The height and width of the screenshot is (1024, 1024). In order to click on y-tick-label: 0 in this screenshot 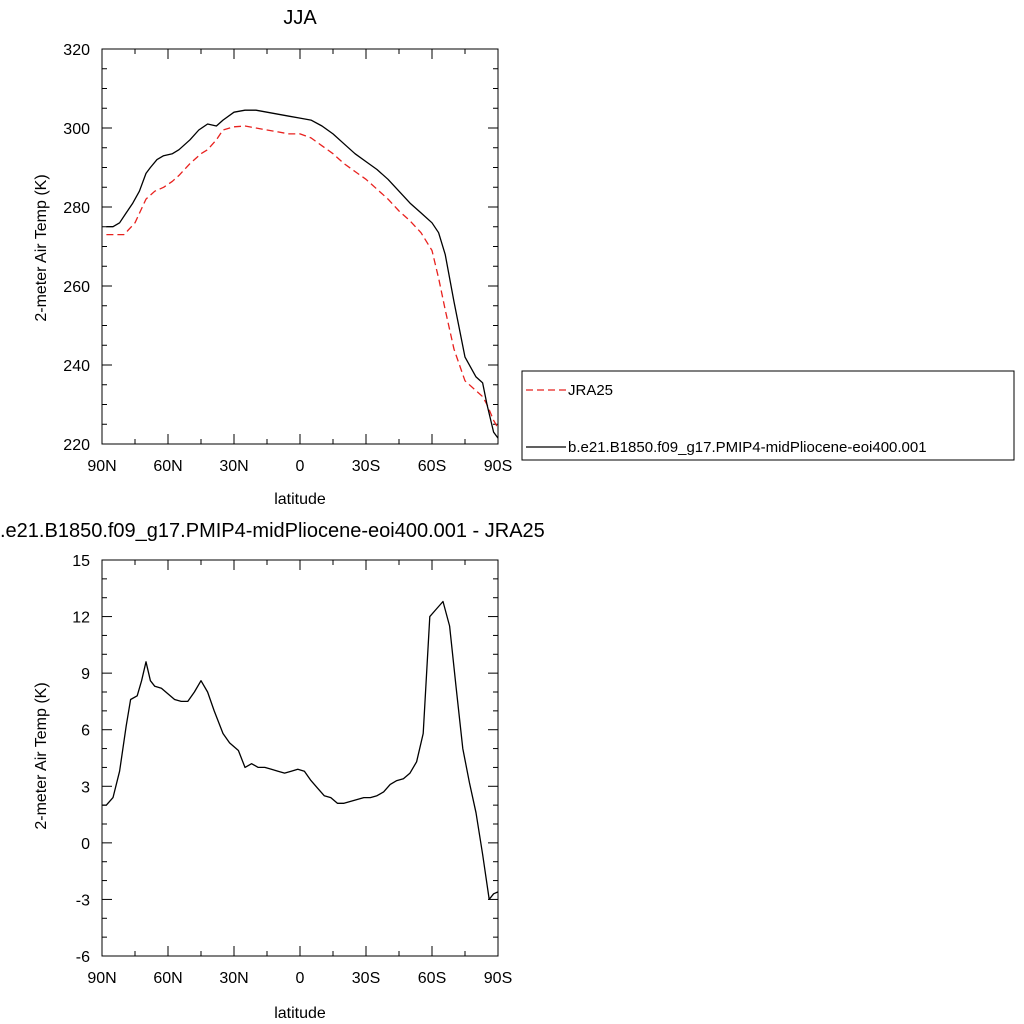, I will do `click(85, 844)`.